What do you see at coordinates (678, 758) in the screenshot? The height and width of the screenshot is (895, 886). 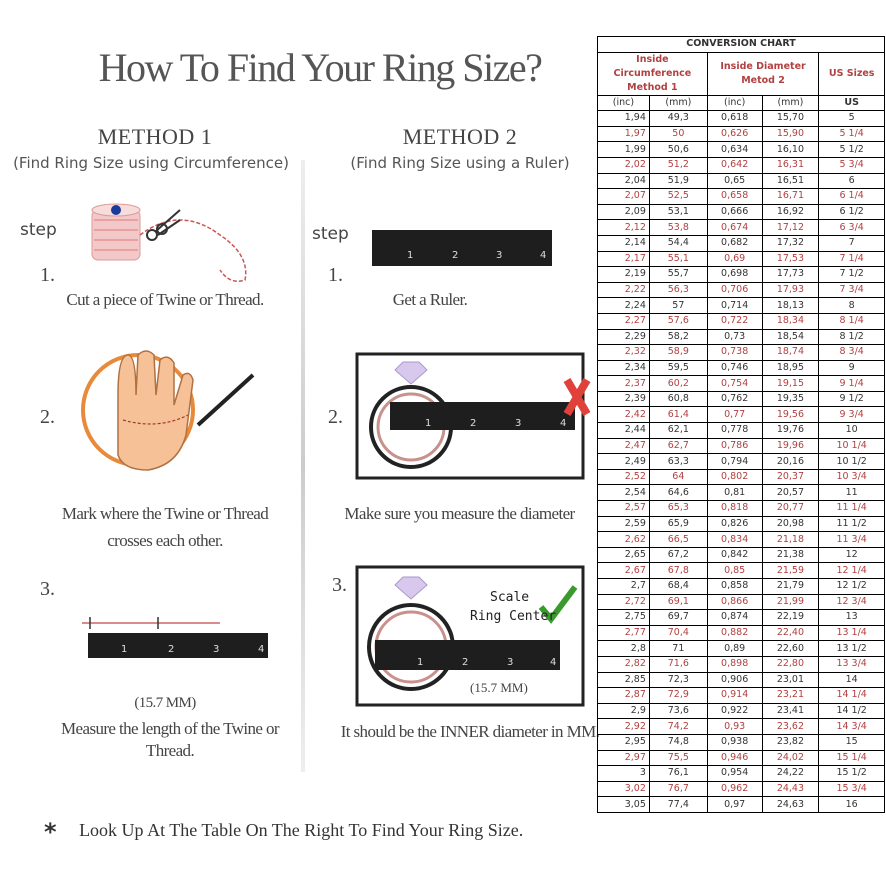 I see `table-cell: 75,5` at bounding box center [678, 758].